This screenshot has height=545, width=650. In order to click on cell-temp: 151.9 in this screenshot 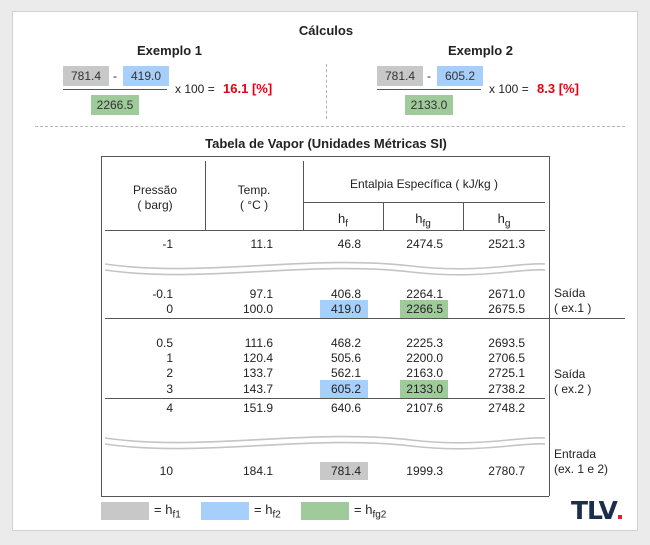, I will do `click(257, 408)`.